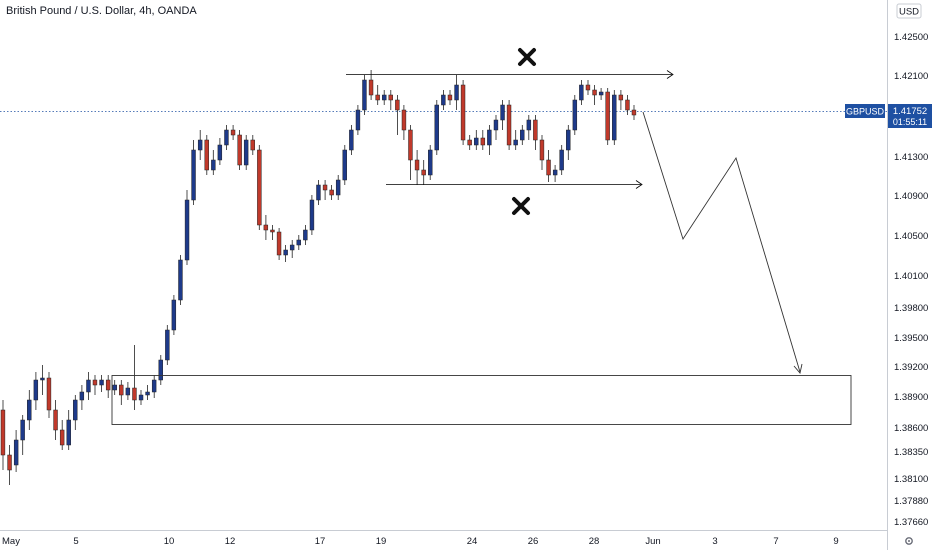 This screenshot has width=932, height=550. I want to click on range-top-arrowhead, so click(670, 74).